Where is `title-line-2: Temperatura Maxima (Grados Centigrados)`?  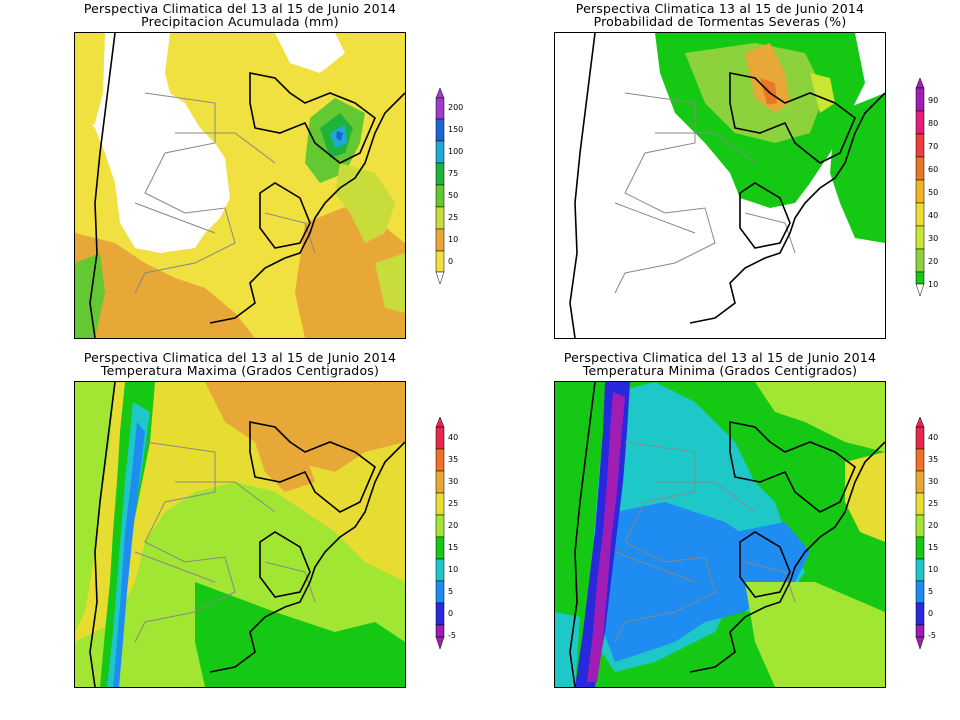 title-line-2: Temperatura Maxima (Grados Centigrados) is located at coordinates (240, 370).